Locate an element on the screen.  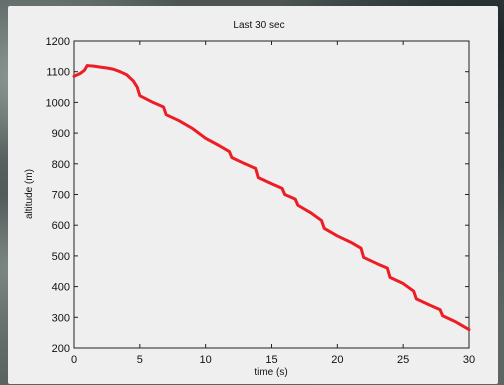
y-tick-label: 1000 is located at coordinates (58, 103).